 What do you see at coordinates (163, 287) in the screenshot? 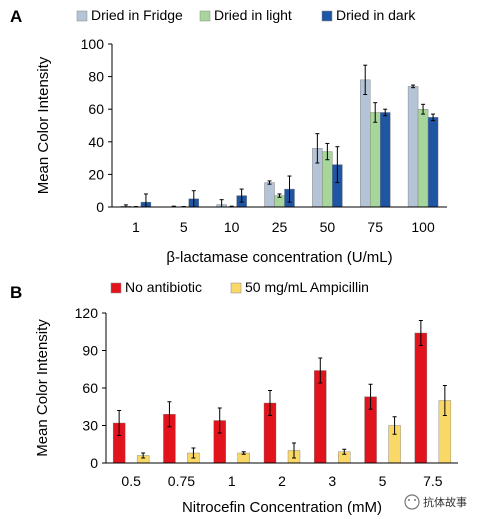
I see `legend-label: No antibiotic` at bounding box center [163, 287].